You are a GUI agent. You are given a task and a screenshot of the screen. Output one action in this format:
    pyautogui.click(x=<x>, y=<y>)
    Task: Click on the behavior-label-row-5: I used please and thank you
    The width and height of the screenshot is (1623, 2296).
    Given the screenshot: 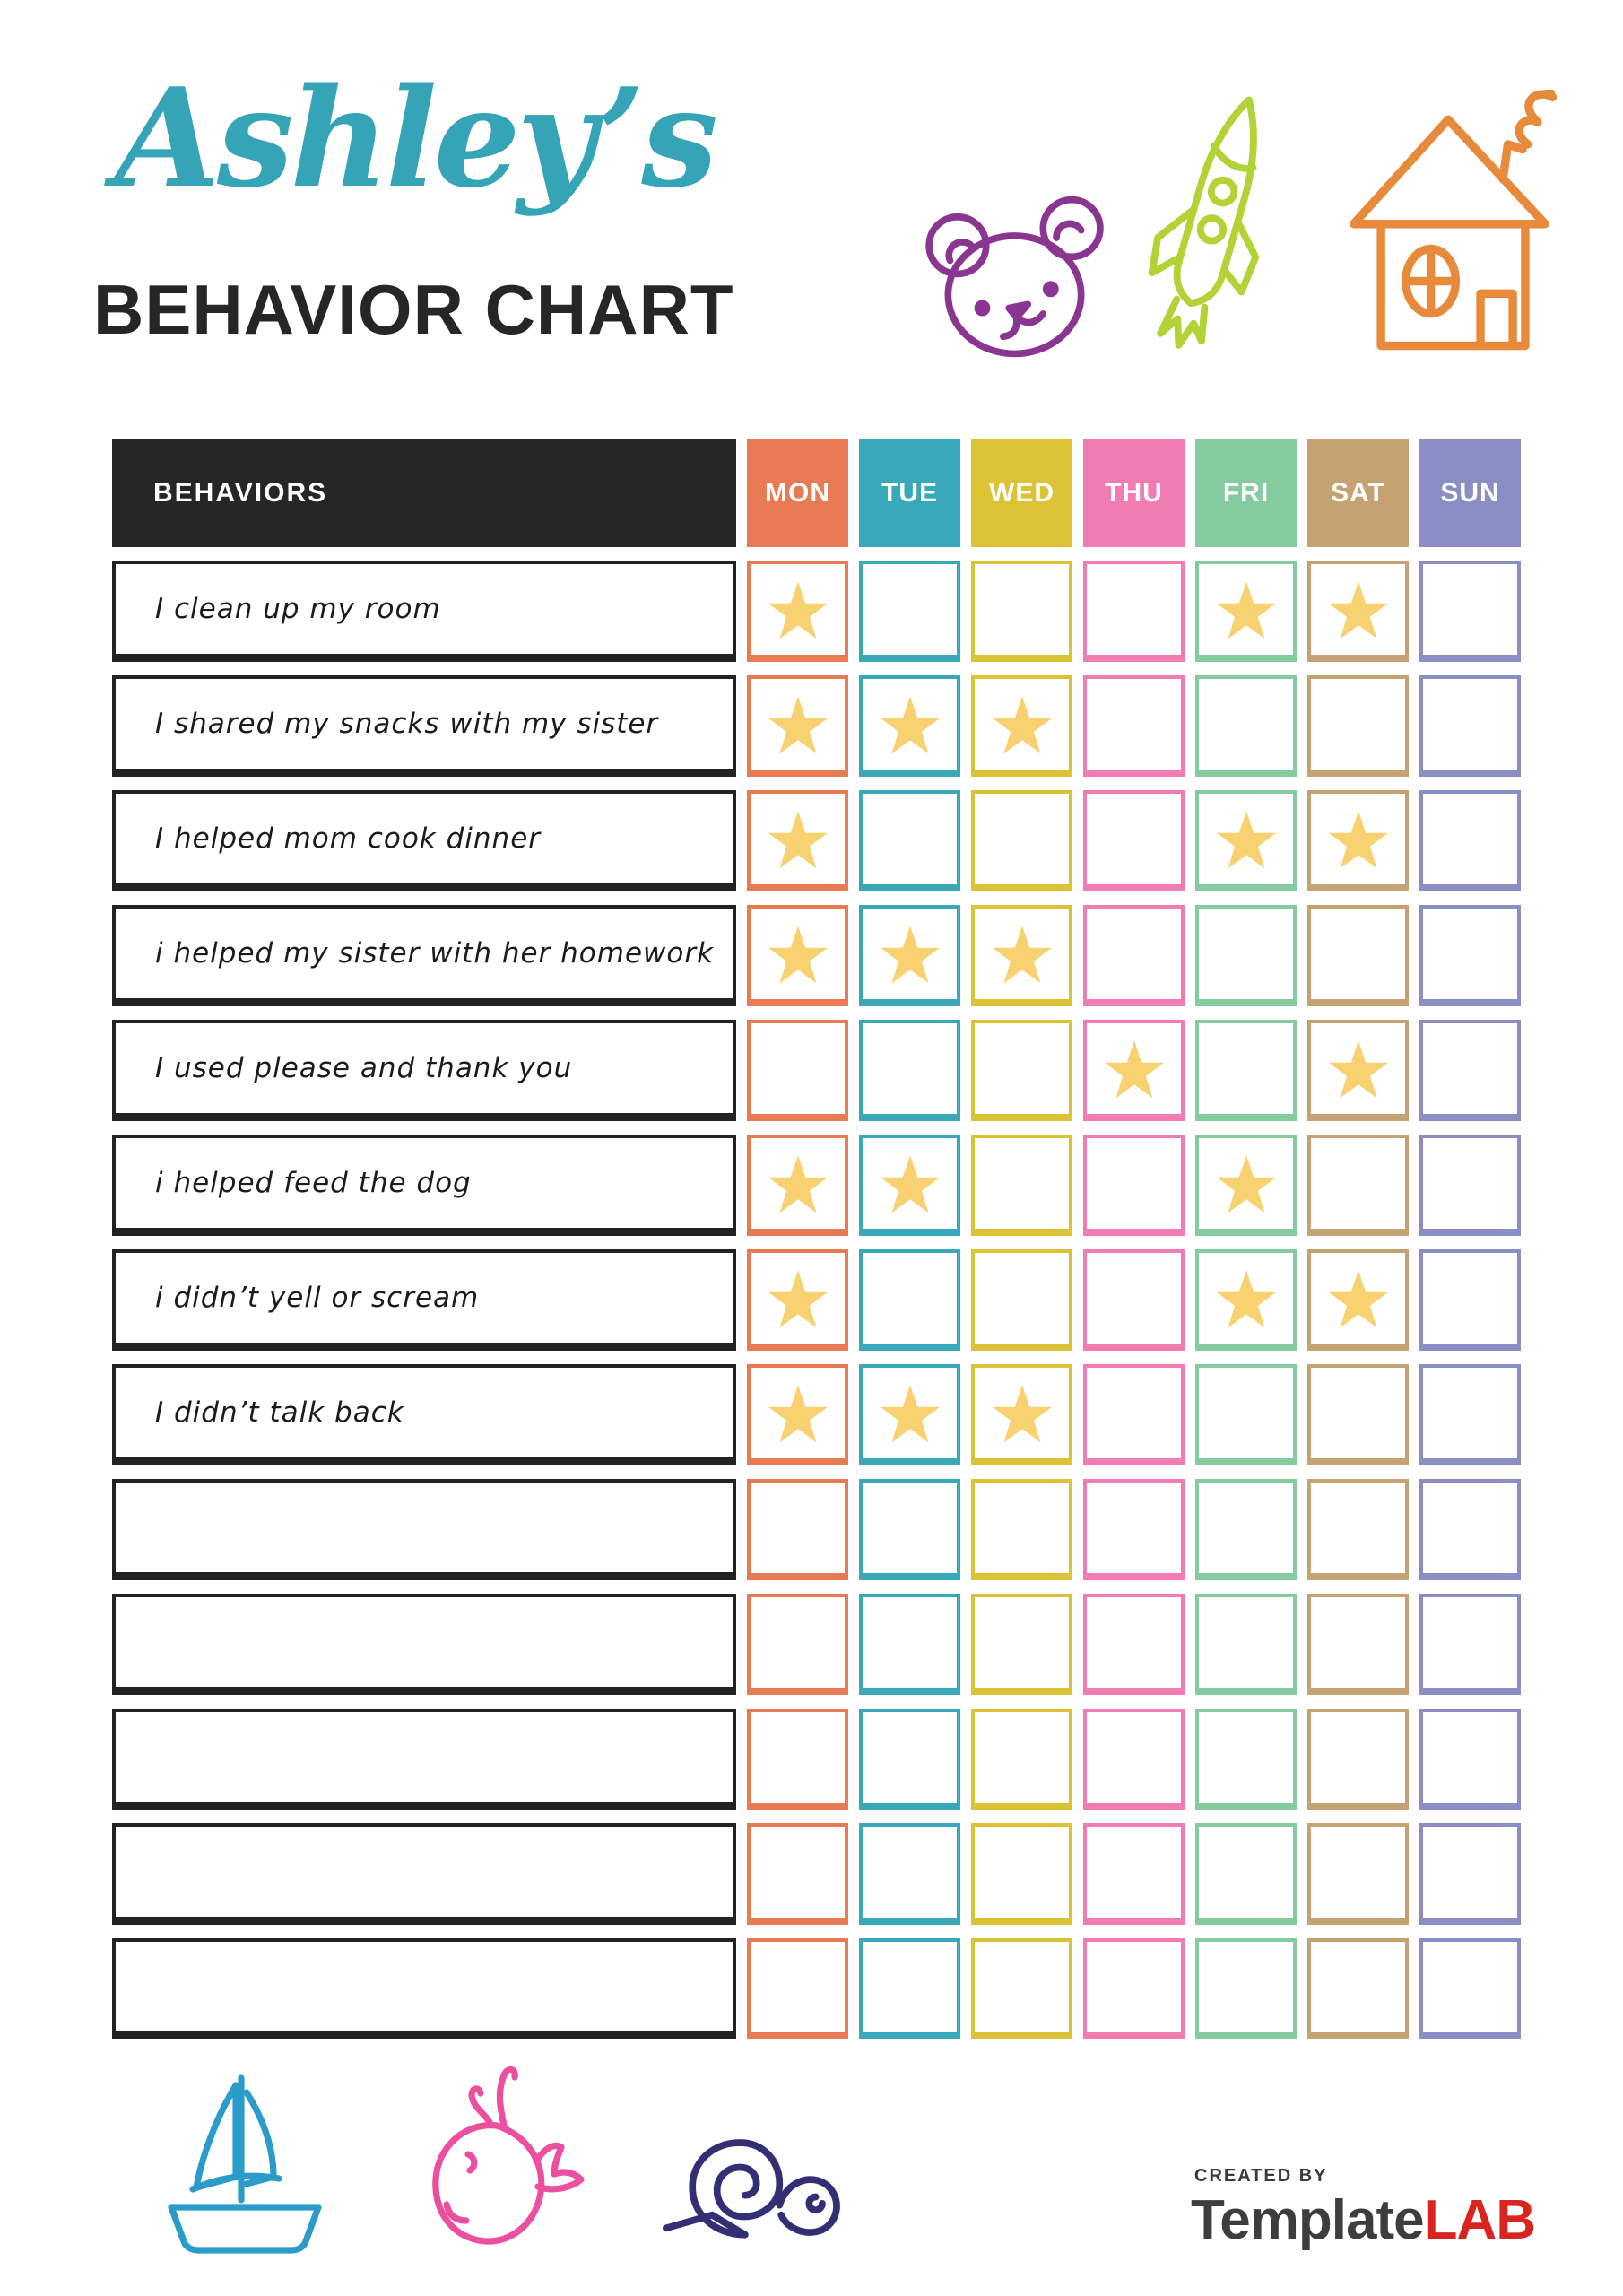 What is the action you would take?
    pyautogui.click(x=424, y=1070)
    